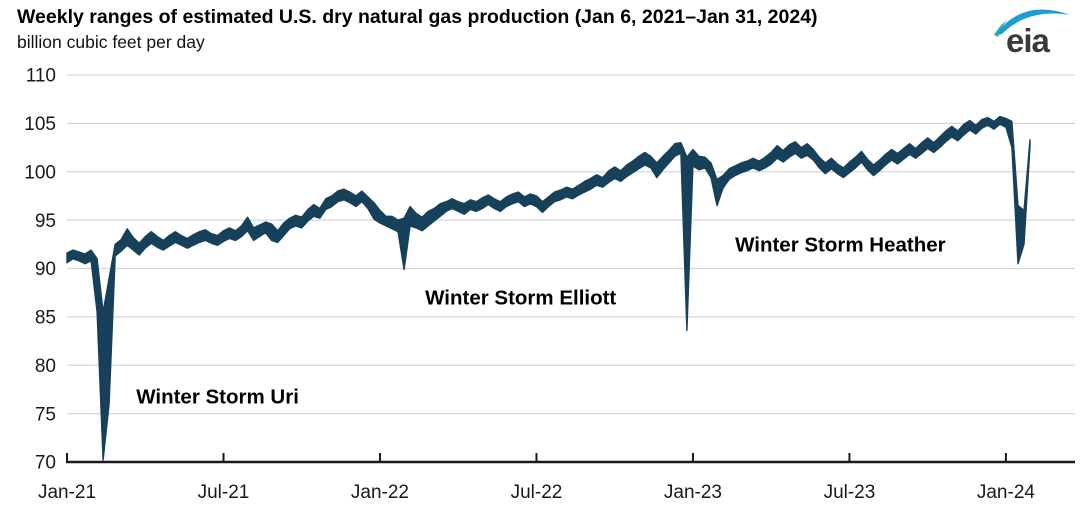 The image size is (1081, 513). I want to click on y-tick-label-90: 90, so click(45, 269).